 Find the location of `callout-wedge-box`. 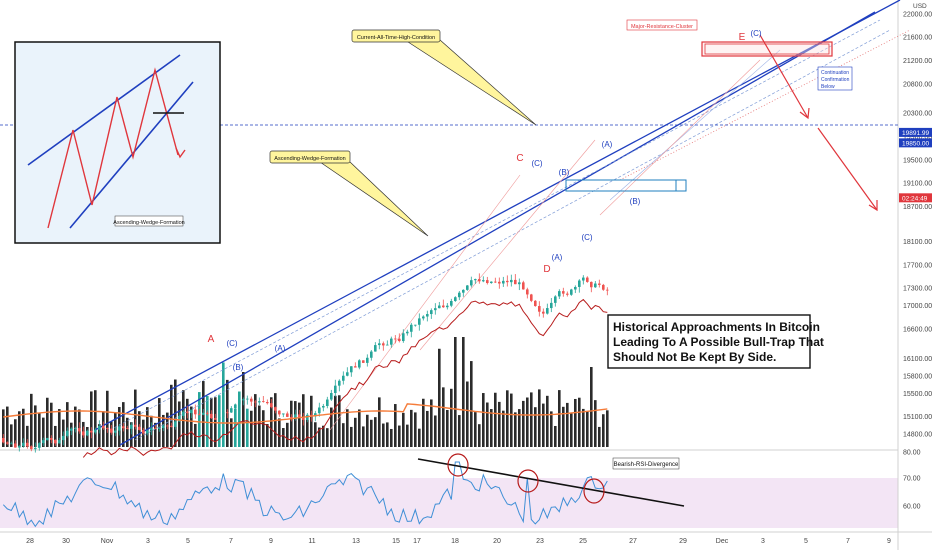

callout-wedge-box is located at coordinates (310, 157).